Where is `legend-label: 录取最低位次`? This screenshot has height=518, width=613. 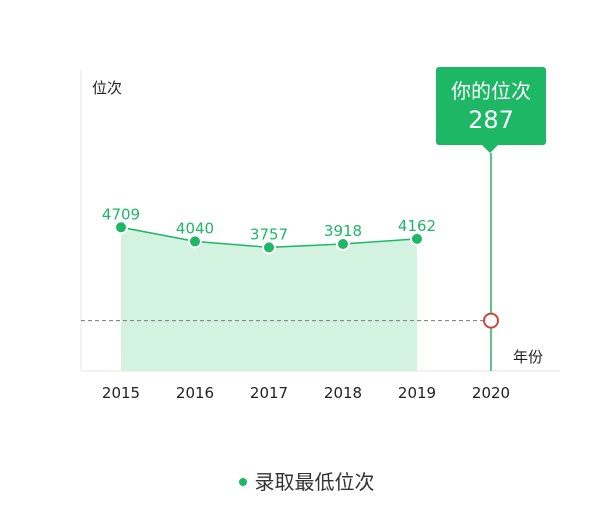 legend-label: 录取最低位次 is located at coordinates (314, 482).